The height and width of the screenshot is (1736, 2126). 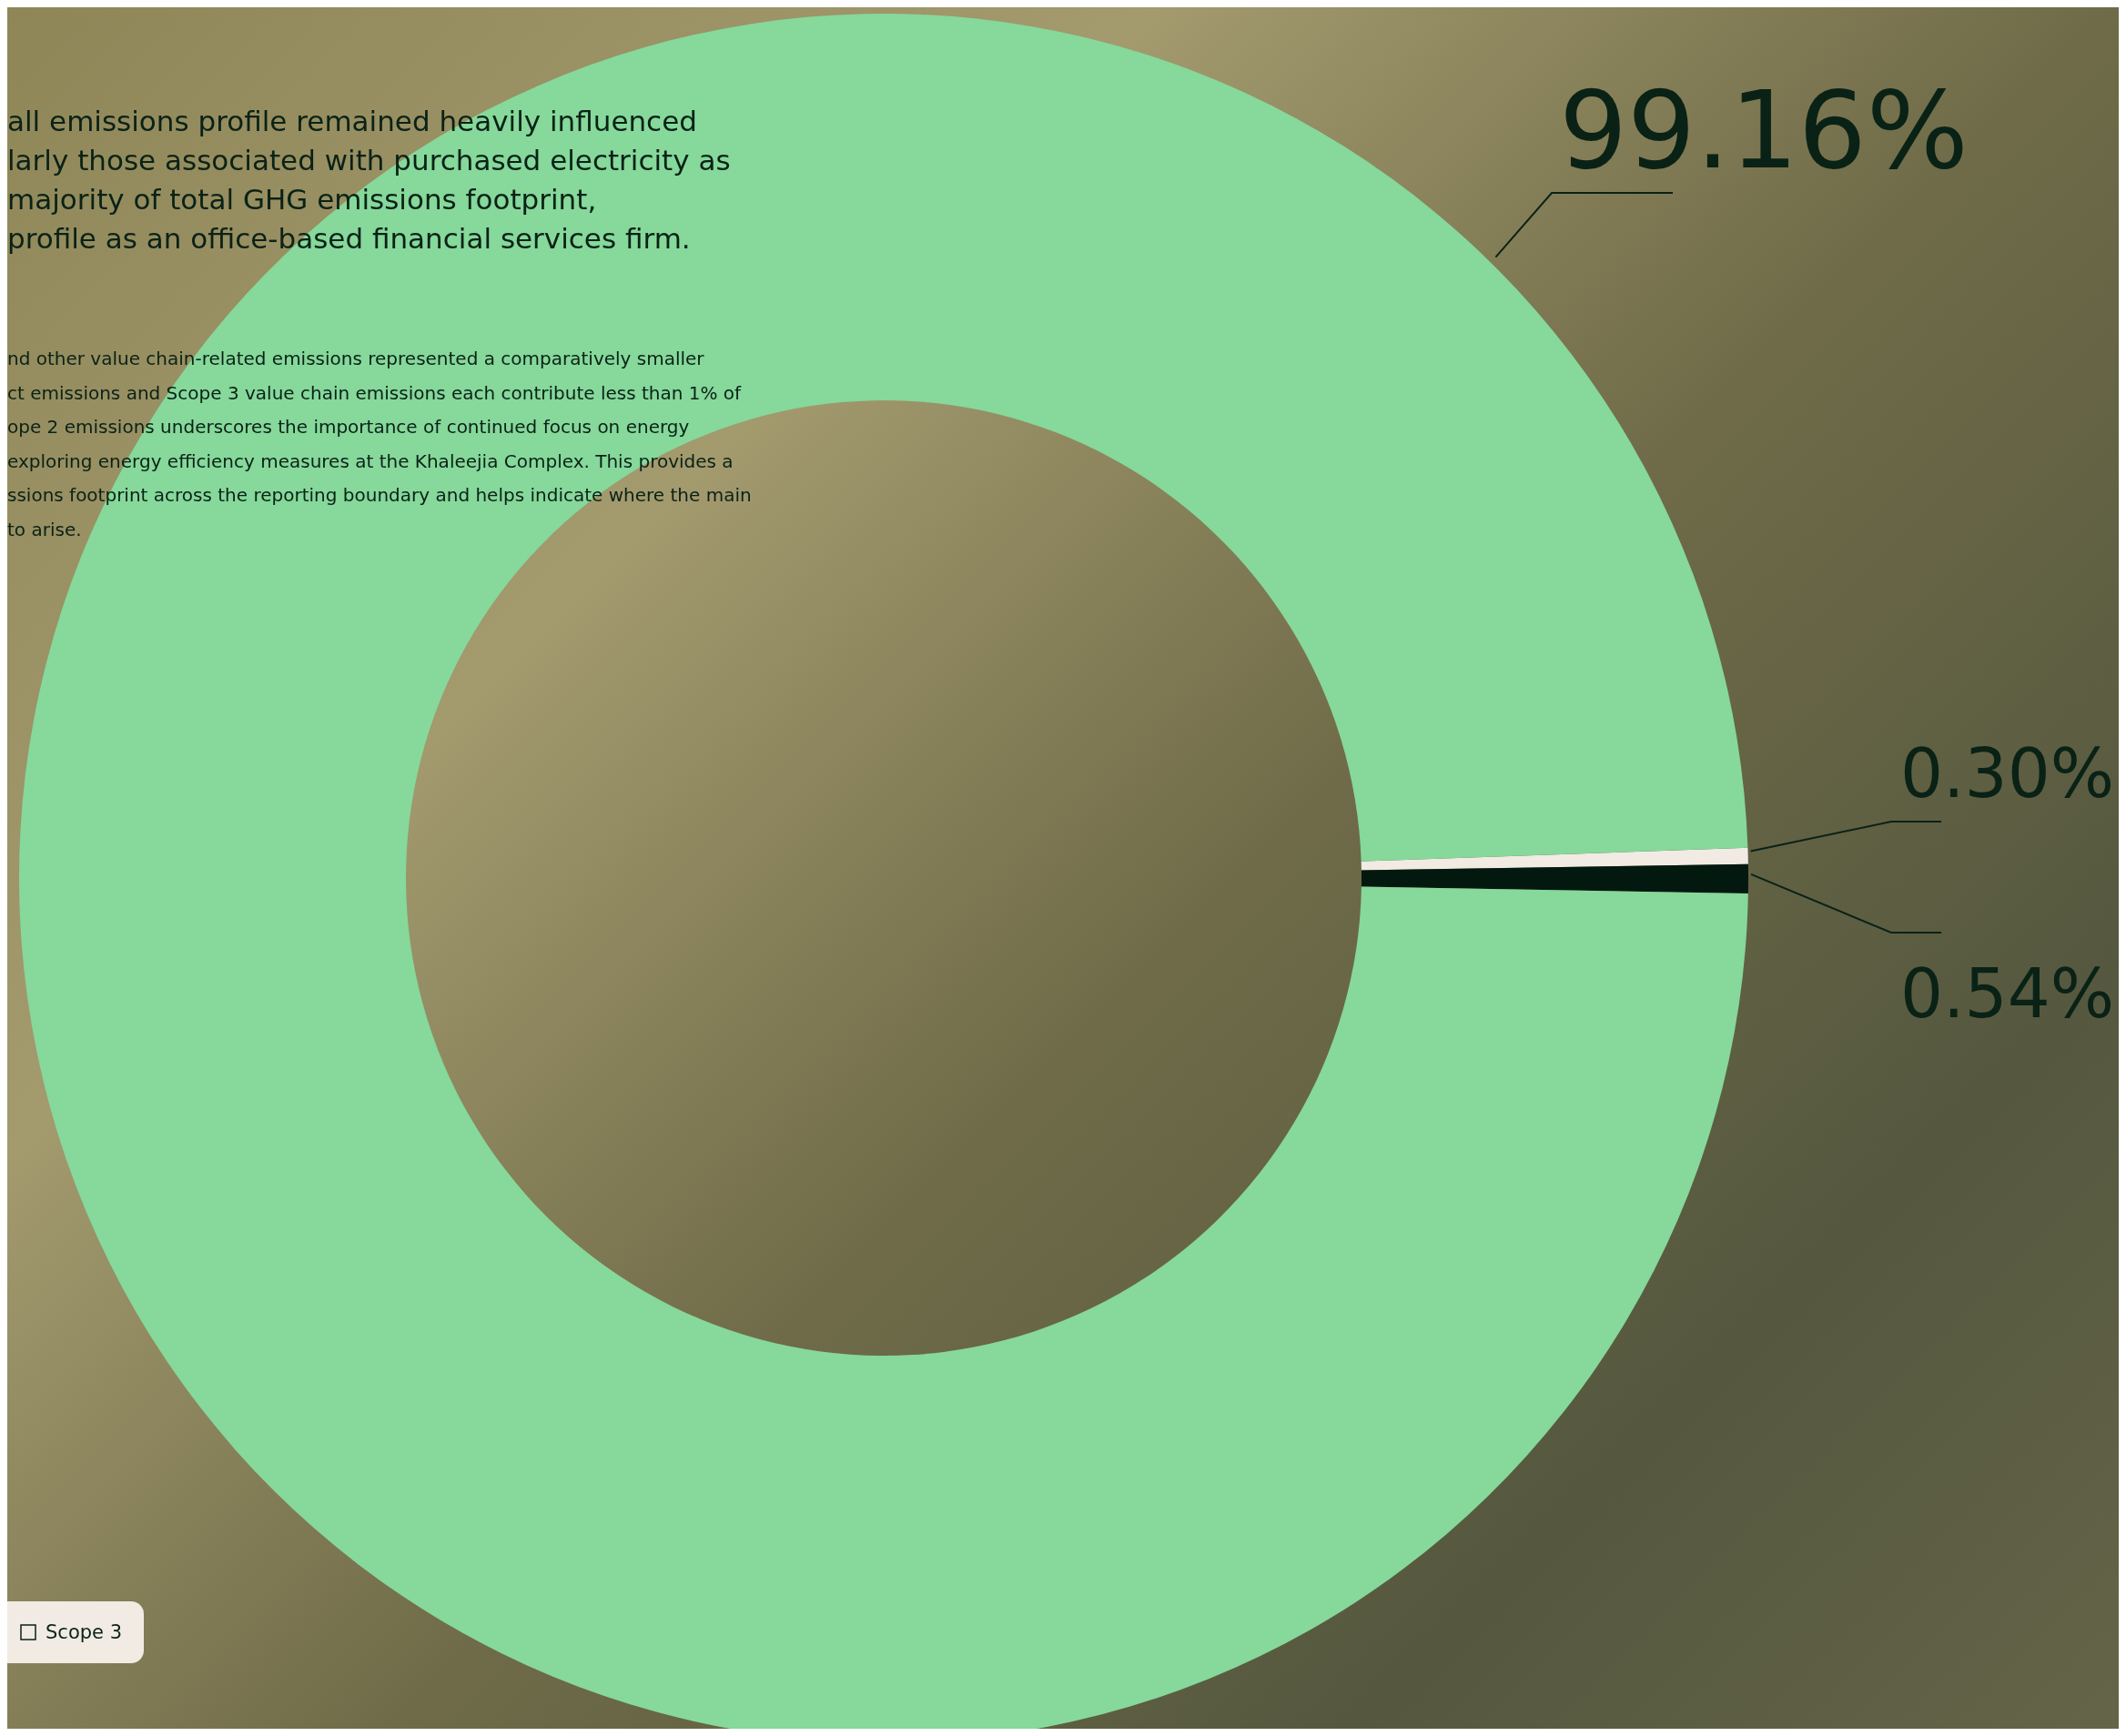 I want to click on legend-label: Scope 3, so click(x=84, y=1632).